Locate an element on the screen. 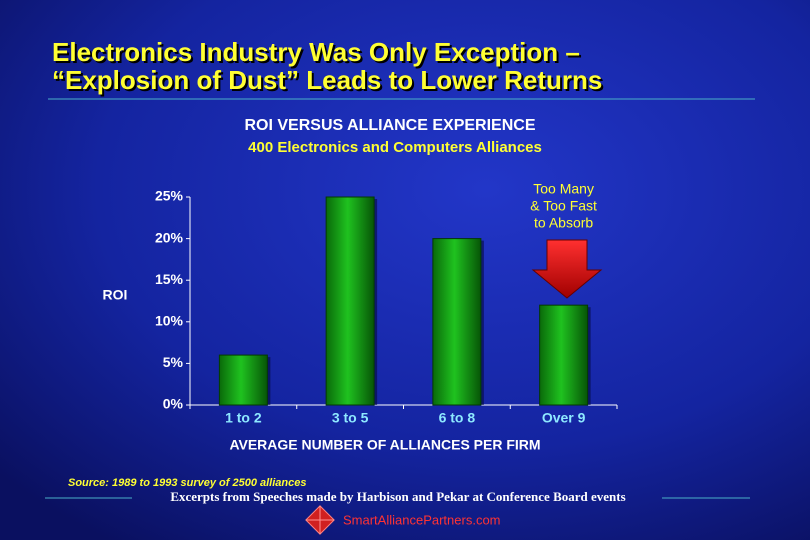 The height and width of the screenshot is (540, 810). logo is located at coordinates (320, 520).